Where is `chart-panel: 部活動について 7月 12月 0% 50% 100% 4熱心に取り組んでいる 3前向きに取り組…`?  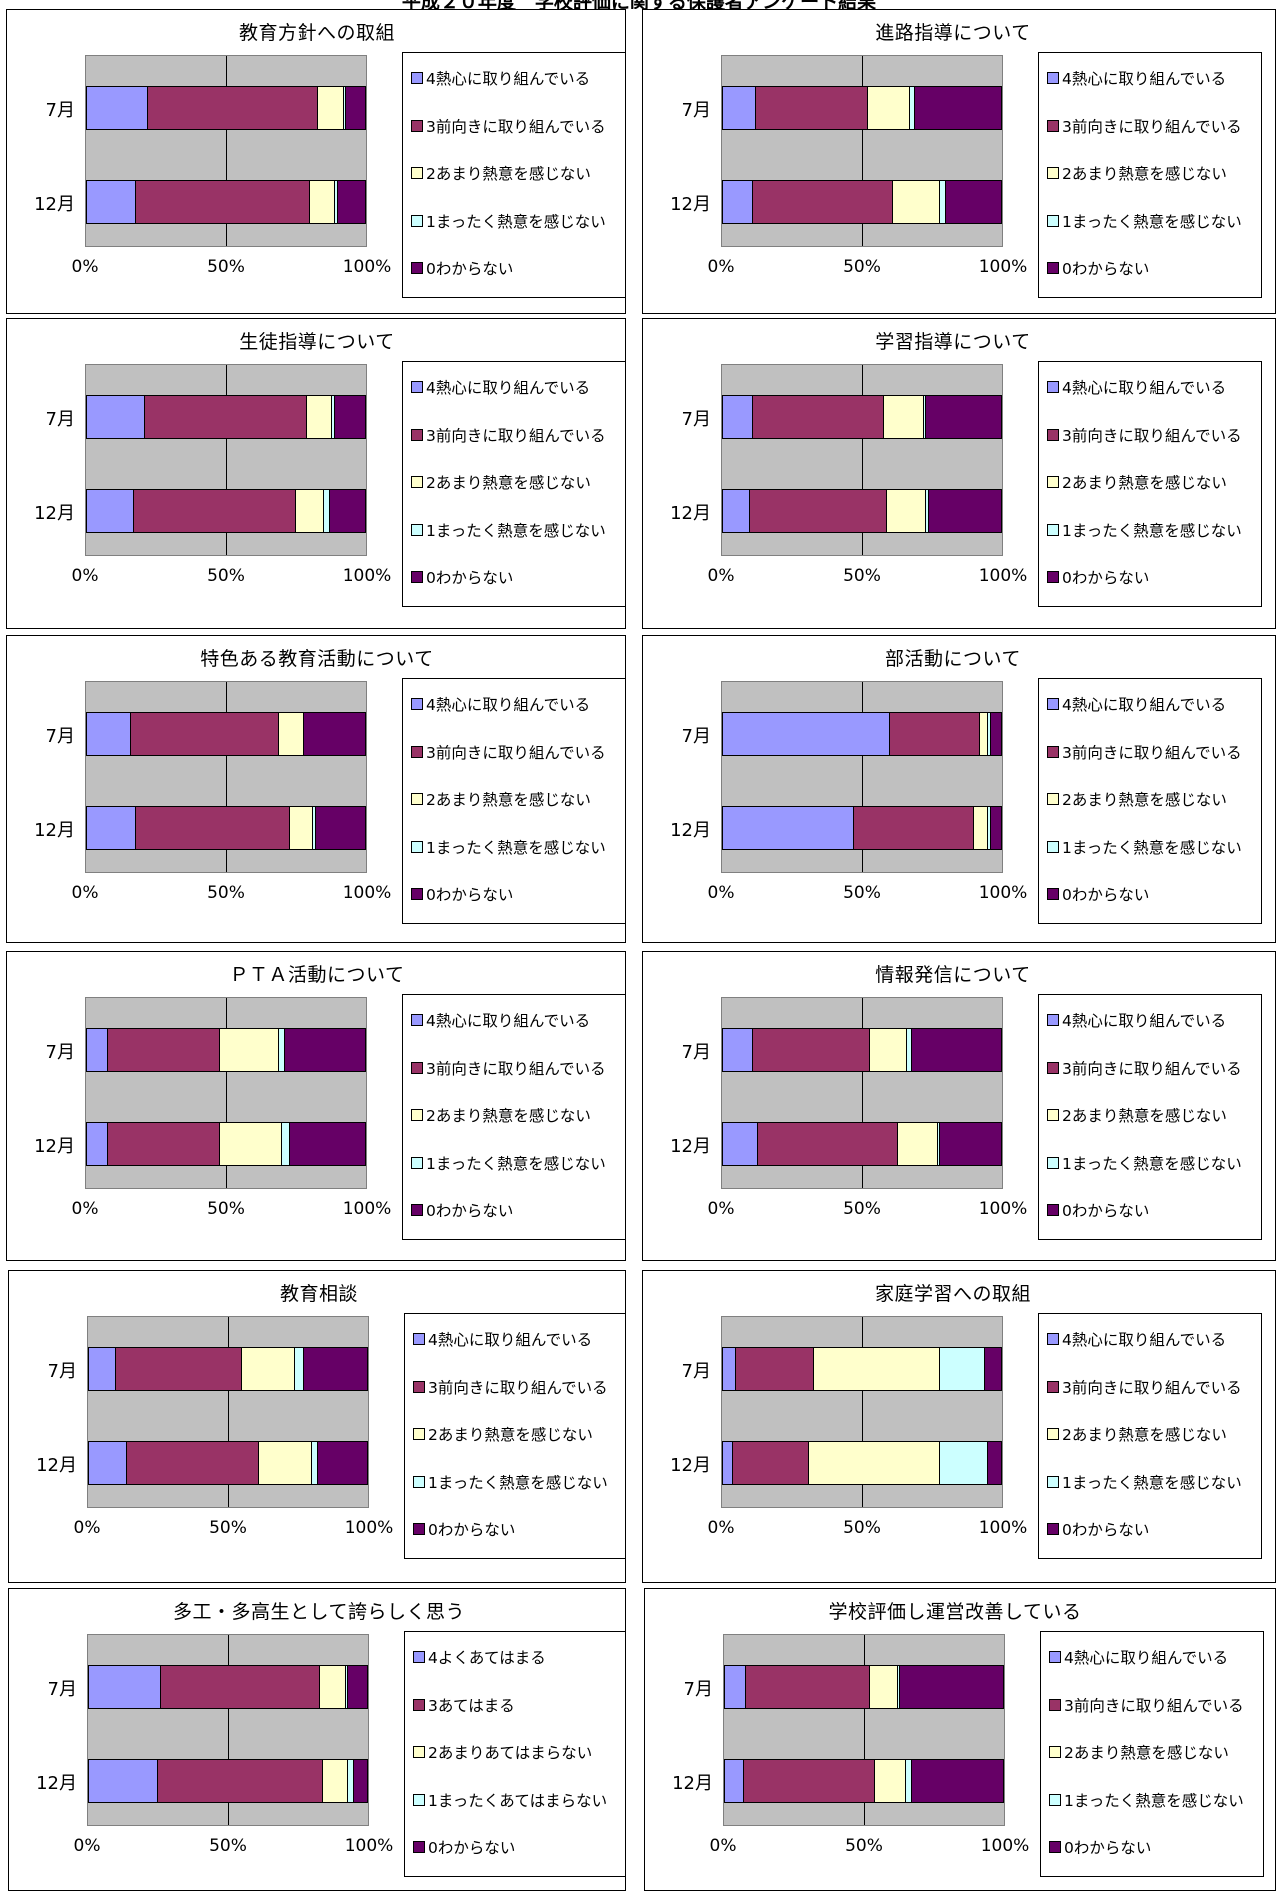
chart-panel: 部活動について 7月 12月 0% 50% 100% 4熱心に取り組んでいる 3前向きに取り組… is located at coordinates (959, 789).